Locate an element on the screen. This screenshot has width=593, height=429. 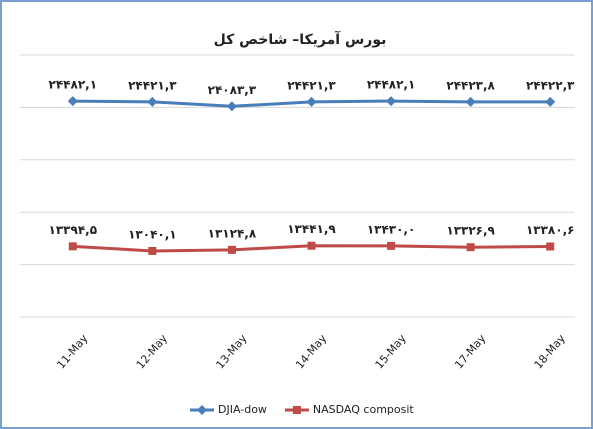
data-label: ۲۴۴۲۲,۳ is located at coordinates (550, 85).